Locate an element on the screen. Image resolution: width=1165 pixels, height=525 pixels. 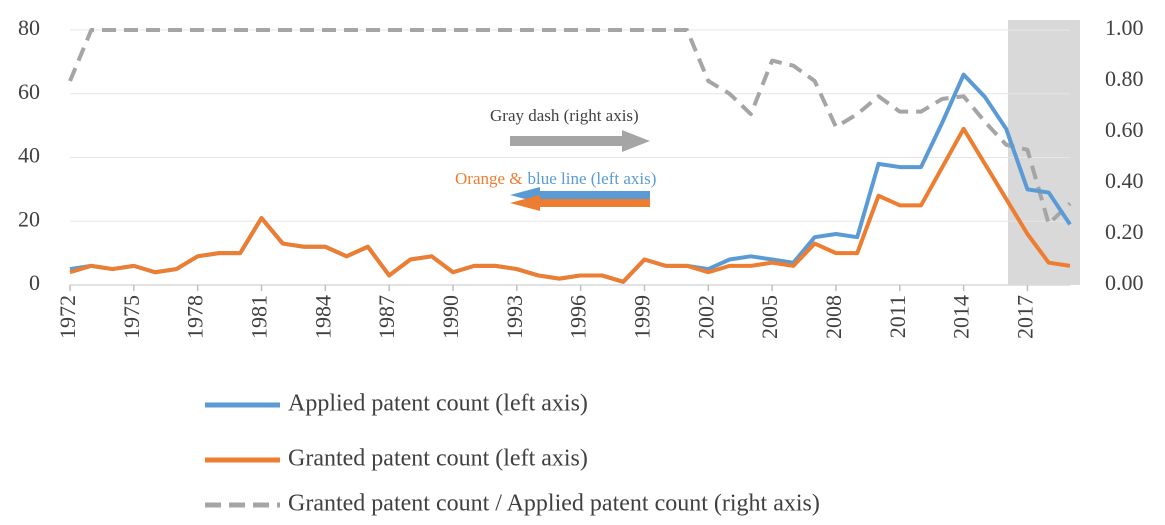
annotation-text: Orange & blue line (left axis) is located at coordinates (555, 178).